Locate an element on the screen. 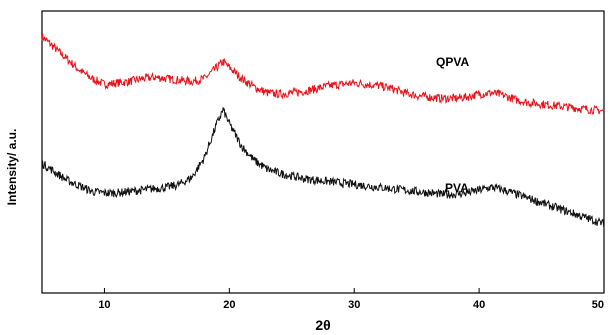 The width and height of the screenshot is (615, 335). x-axis: 10 20 30 40 50 is located at coordinates (351, 299).